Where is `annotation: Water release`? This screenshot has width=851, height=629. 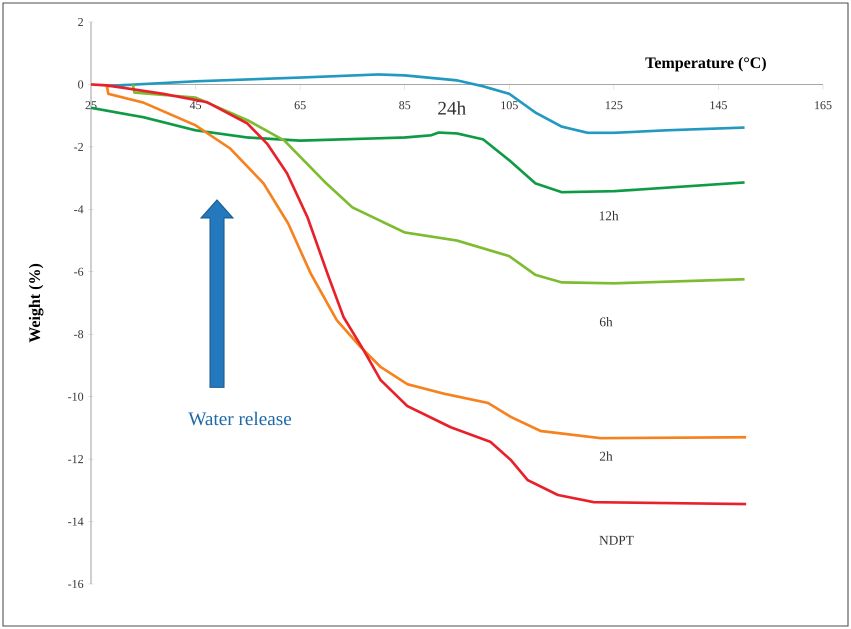
annotation: Water release is located at coordinates (240, 419).